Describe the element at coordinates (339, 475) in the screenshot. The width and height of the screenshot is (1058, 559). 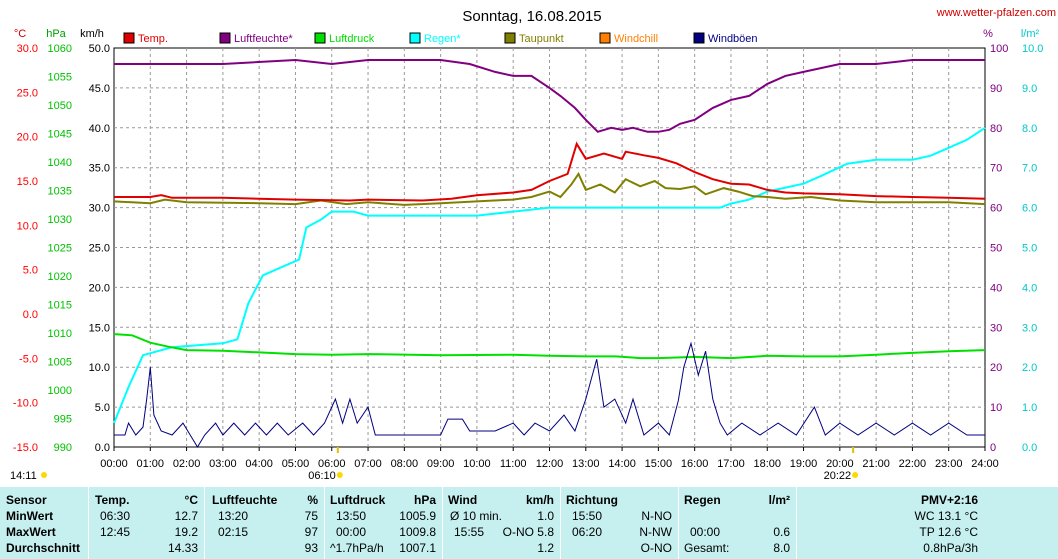
I see `sunrise-sun-icon` at that location.